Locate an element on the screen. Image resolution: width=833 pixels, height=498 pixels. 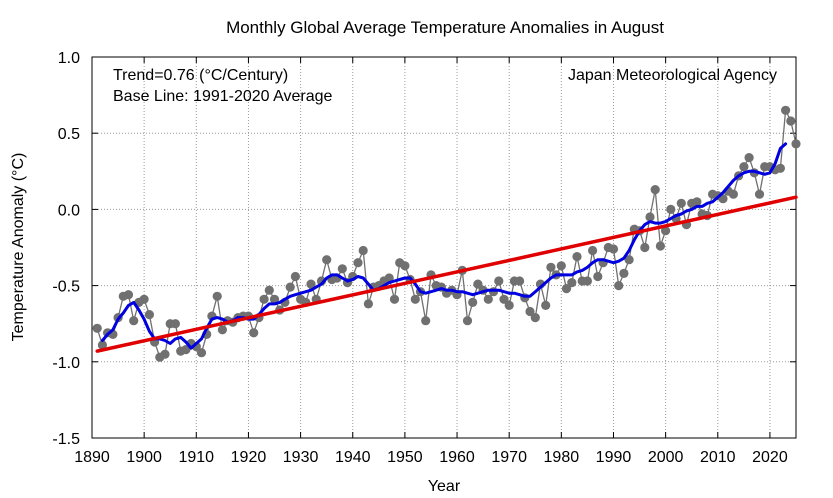
y-tick-labels: -1.5 -1.0 -0.5 0.0 0.5 1.0 is located at coordinates (66, 249).